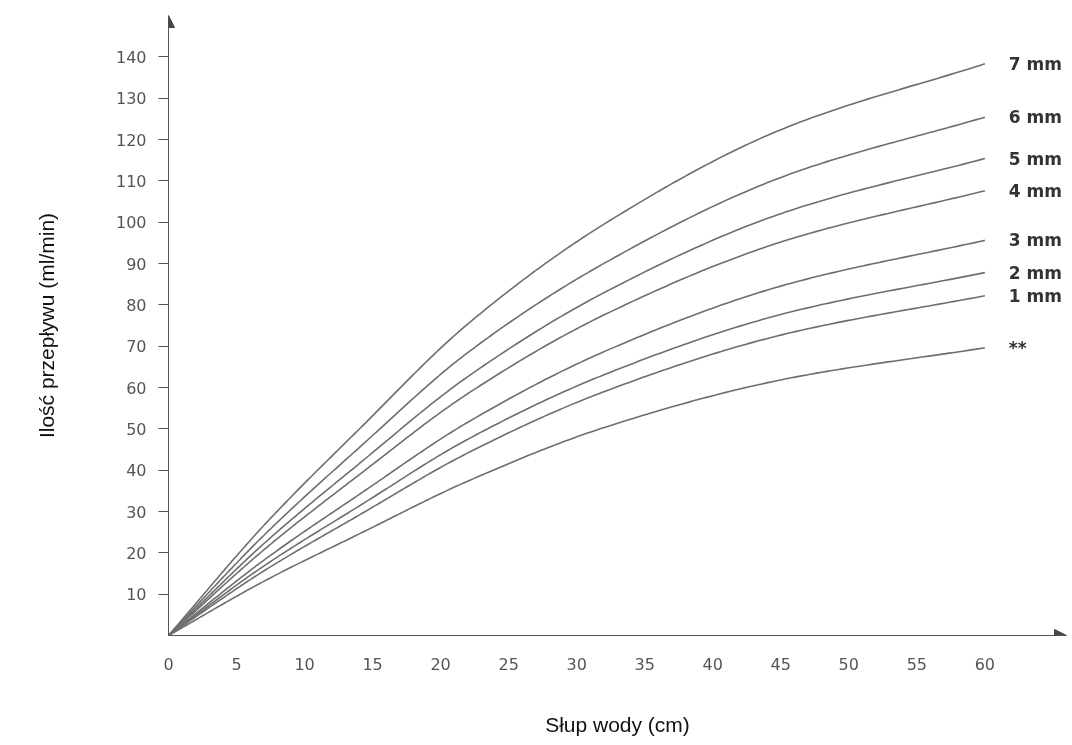 This screenshot has height=745, width=1072. Describe the element at coordinates (131, 223) in the screenshot. I see `y-tick-label: 100` at that location.